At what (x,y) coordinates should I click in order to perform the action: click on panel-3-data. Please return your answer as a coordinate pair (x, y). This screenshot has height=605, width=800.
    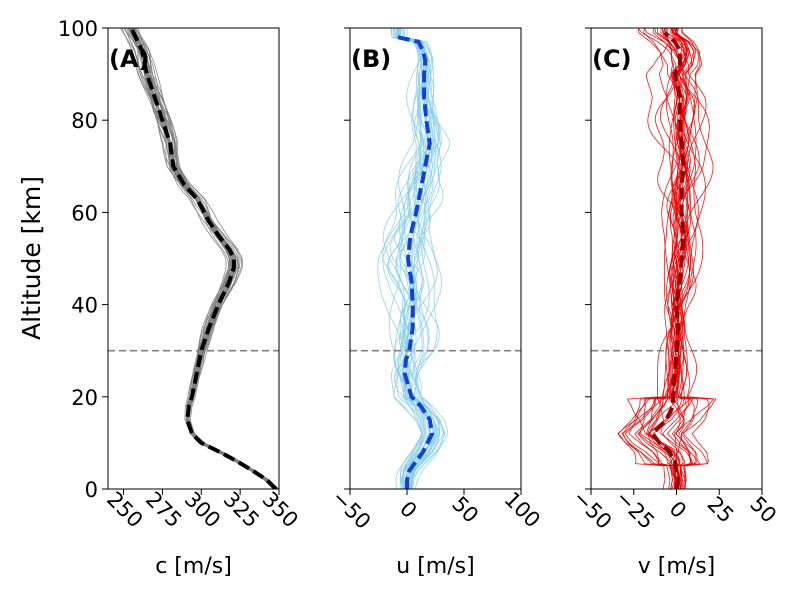
    Looking at the image, I should click on (667, 258).